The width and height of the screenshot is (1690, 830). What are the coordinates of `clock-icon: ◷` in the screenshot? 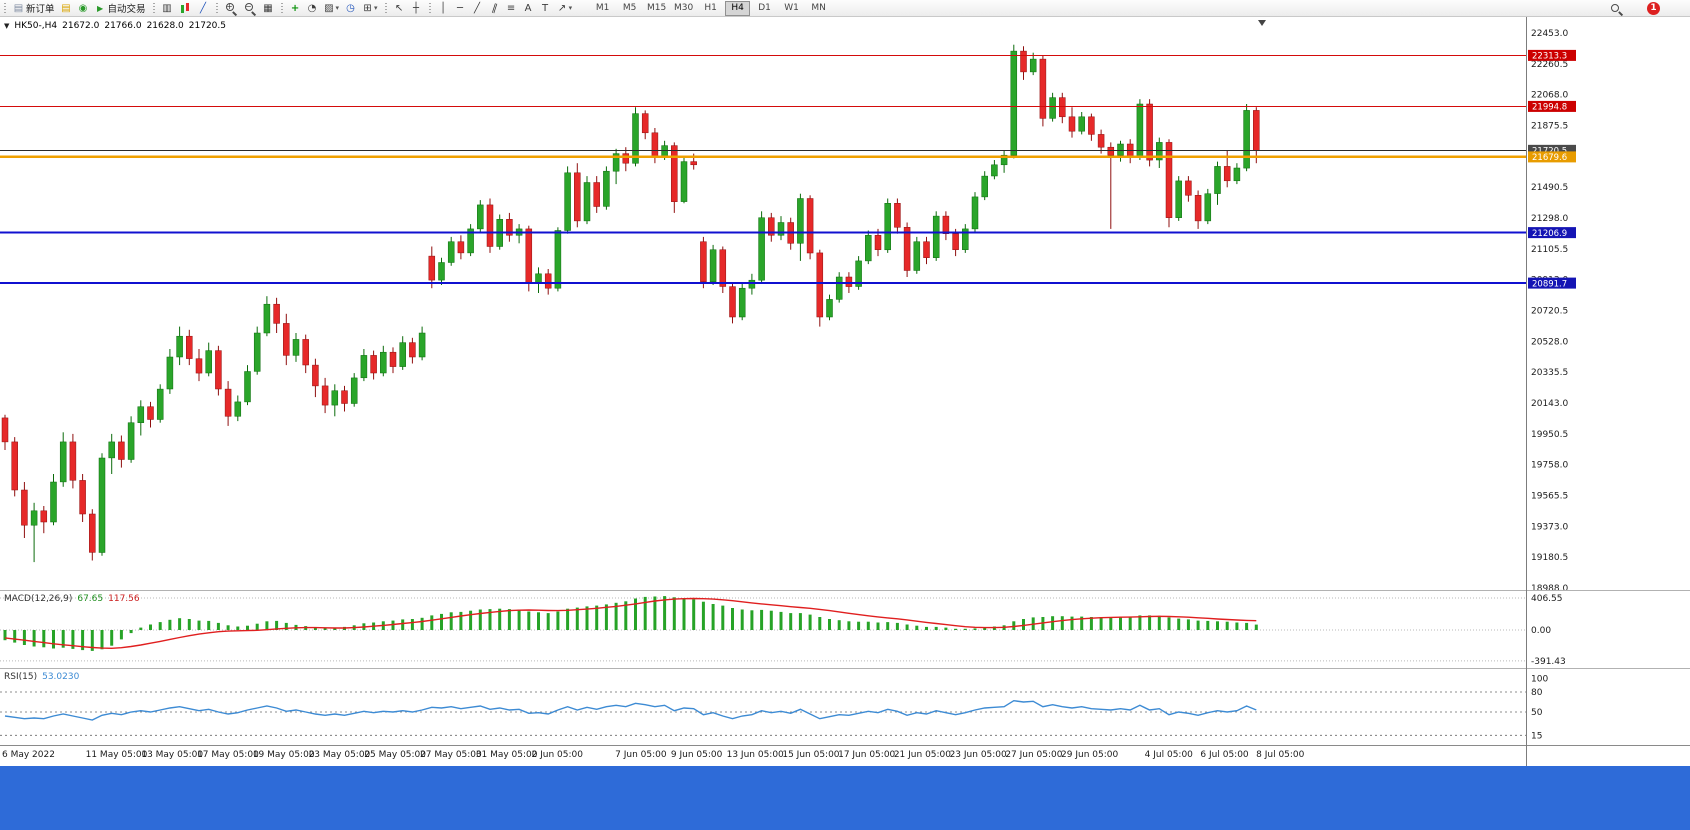 It's located at (350, 8).